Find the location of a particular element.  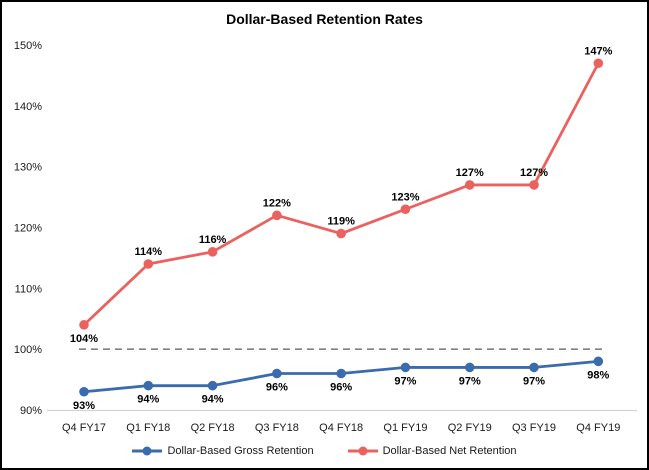

legend-item-gross-retention: Dollar-Based Gross Retention is located at coordinates (223, 451).